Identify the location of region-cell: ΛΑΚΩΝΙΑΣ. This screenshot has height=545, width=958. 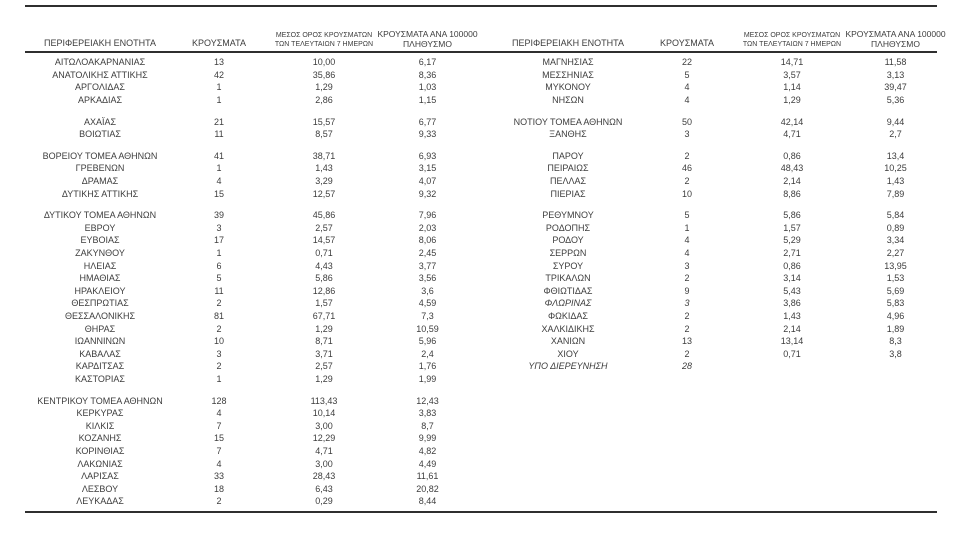
(100, 463).